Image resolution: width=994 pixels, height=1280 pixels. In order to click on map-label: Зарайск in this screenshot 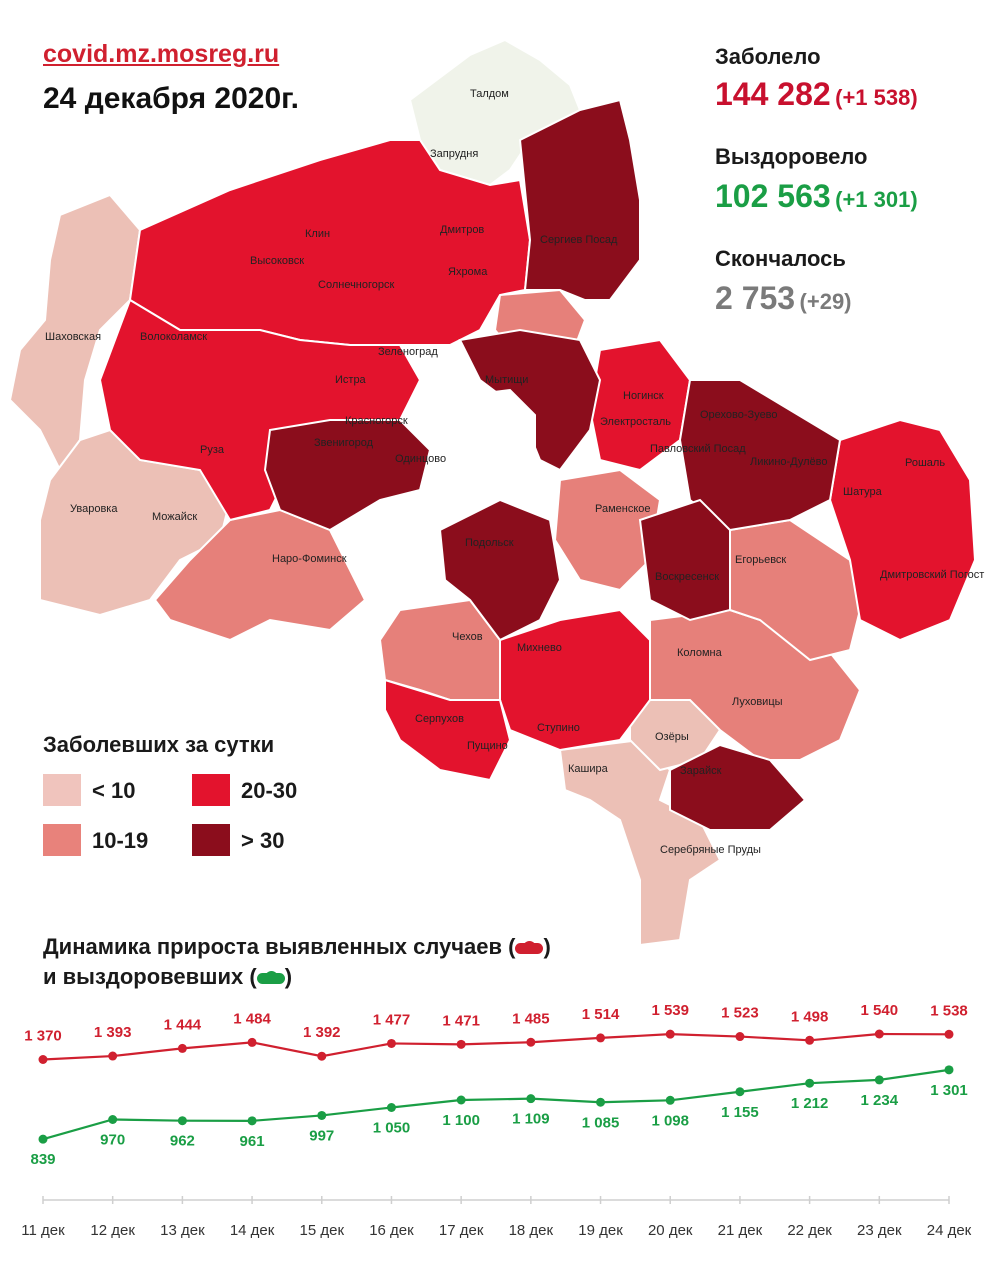, I will do `click(701, 771)`.